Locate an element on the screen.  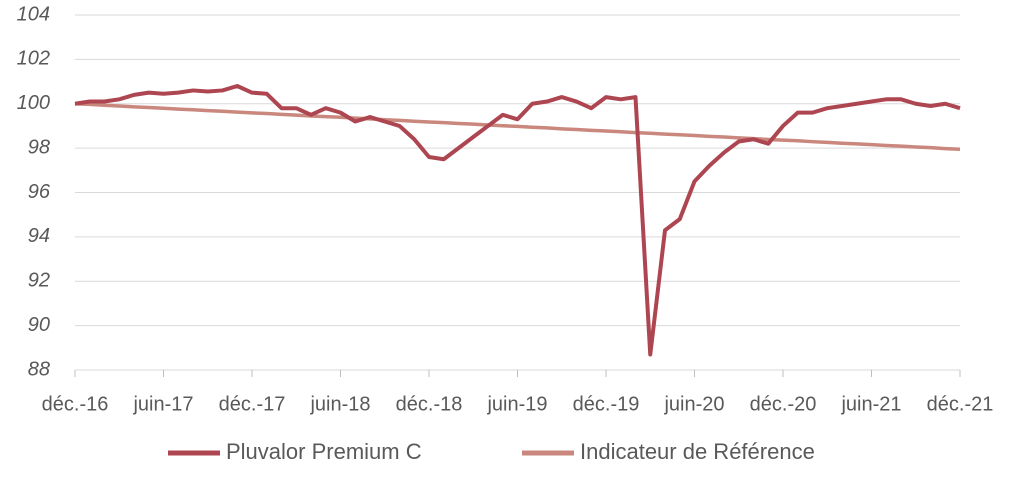
y-tick-label: 104 is located at coordinates (33, 14).